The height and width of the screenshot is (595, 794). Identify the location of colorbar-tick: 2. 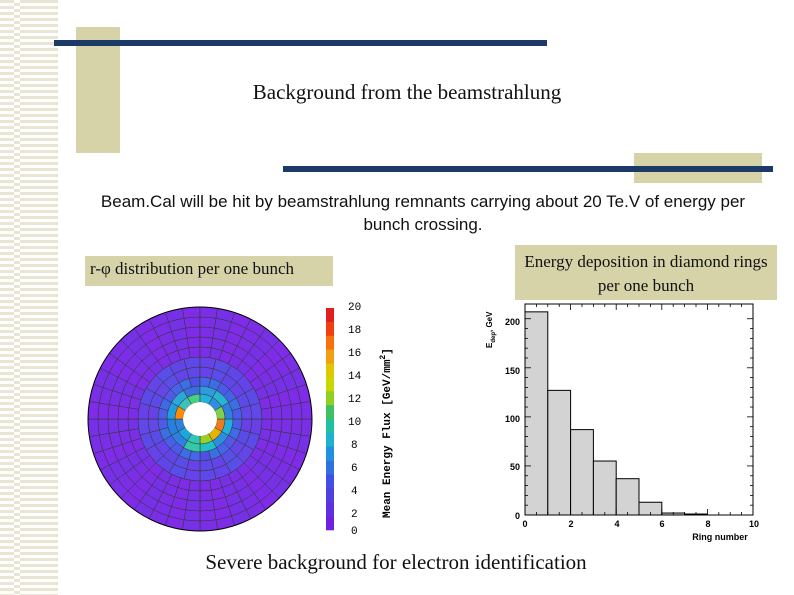
(354, 515).